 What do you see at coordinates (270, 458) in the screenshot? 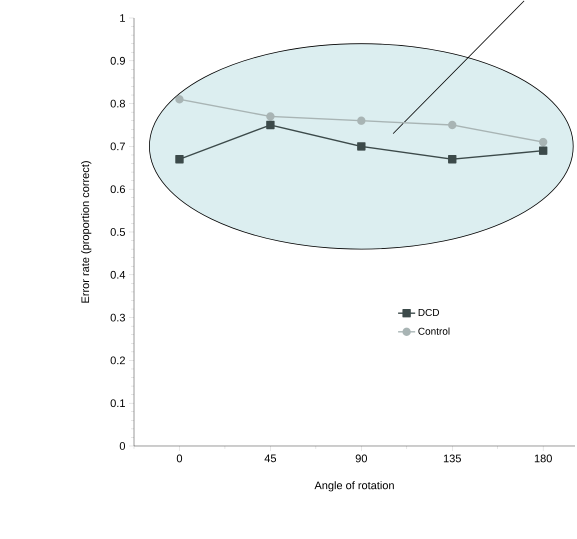
I see `x-tick-label: 45` at bounding box center [270, 458].